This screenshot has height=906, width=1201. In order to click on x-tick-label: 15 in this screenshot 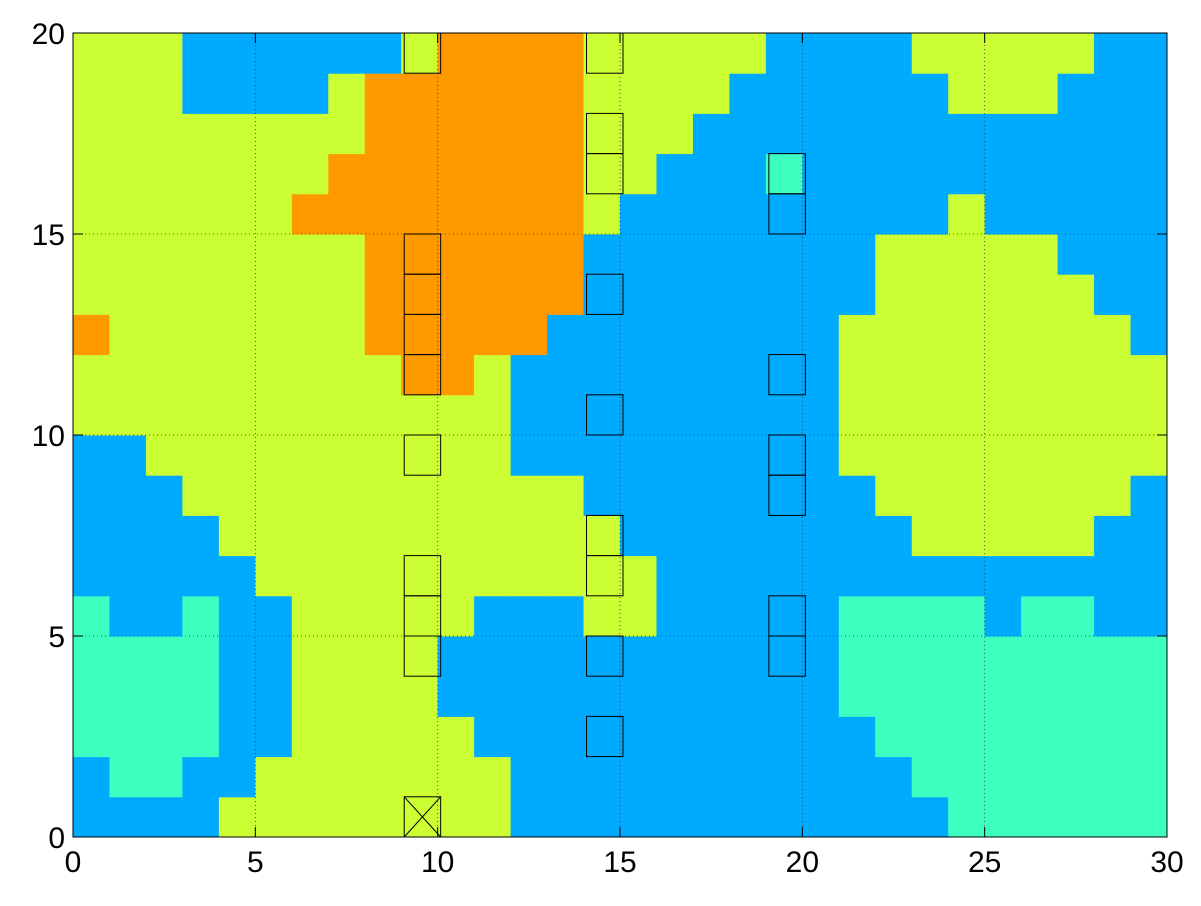, I will do `click(619, 862)`.